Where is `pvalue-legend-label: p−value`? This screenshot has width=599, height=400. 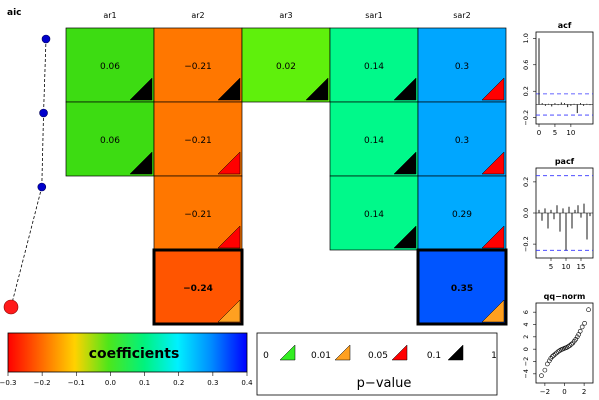
pvalue-legend-label: p−value is located at coordinates (384, 383).